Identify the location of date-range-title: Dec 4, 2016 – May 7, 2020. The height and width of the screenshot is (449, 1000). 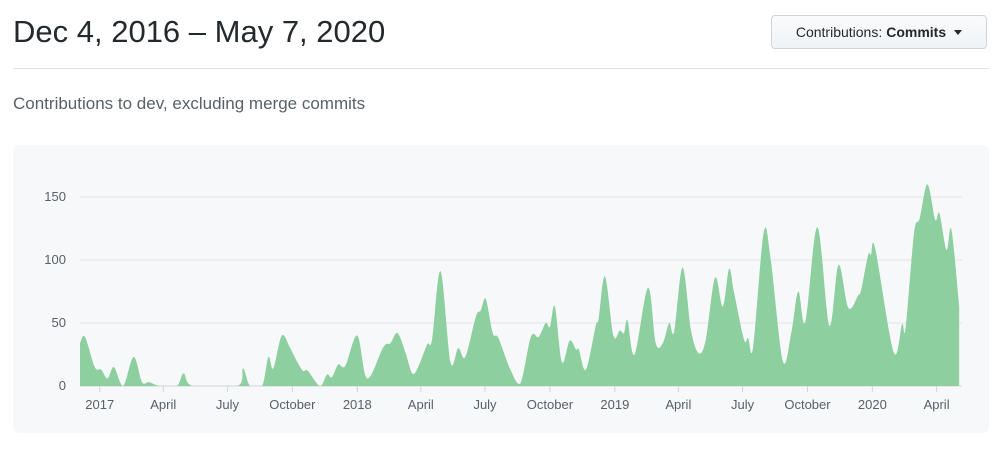
(199, 31).